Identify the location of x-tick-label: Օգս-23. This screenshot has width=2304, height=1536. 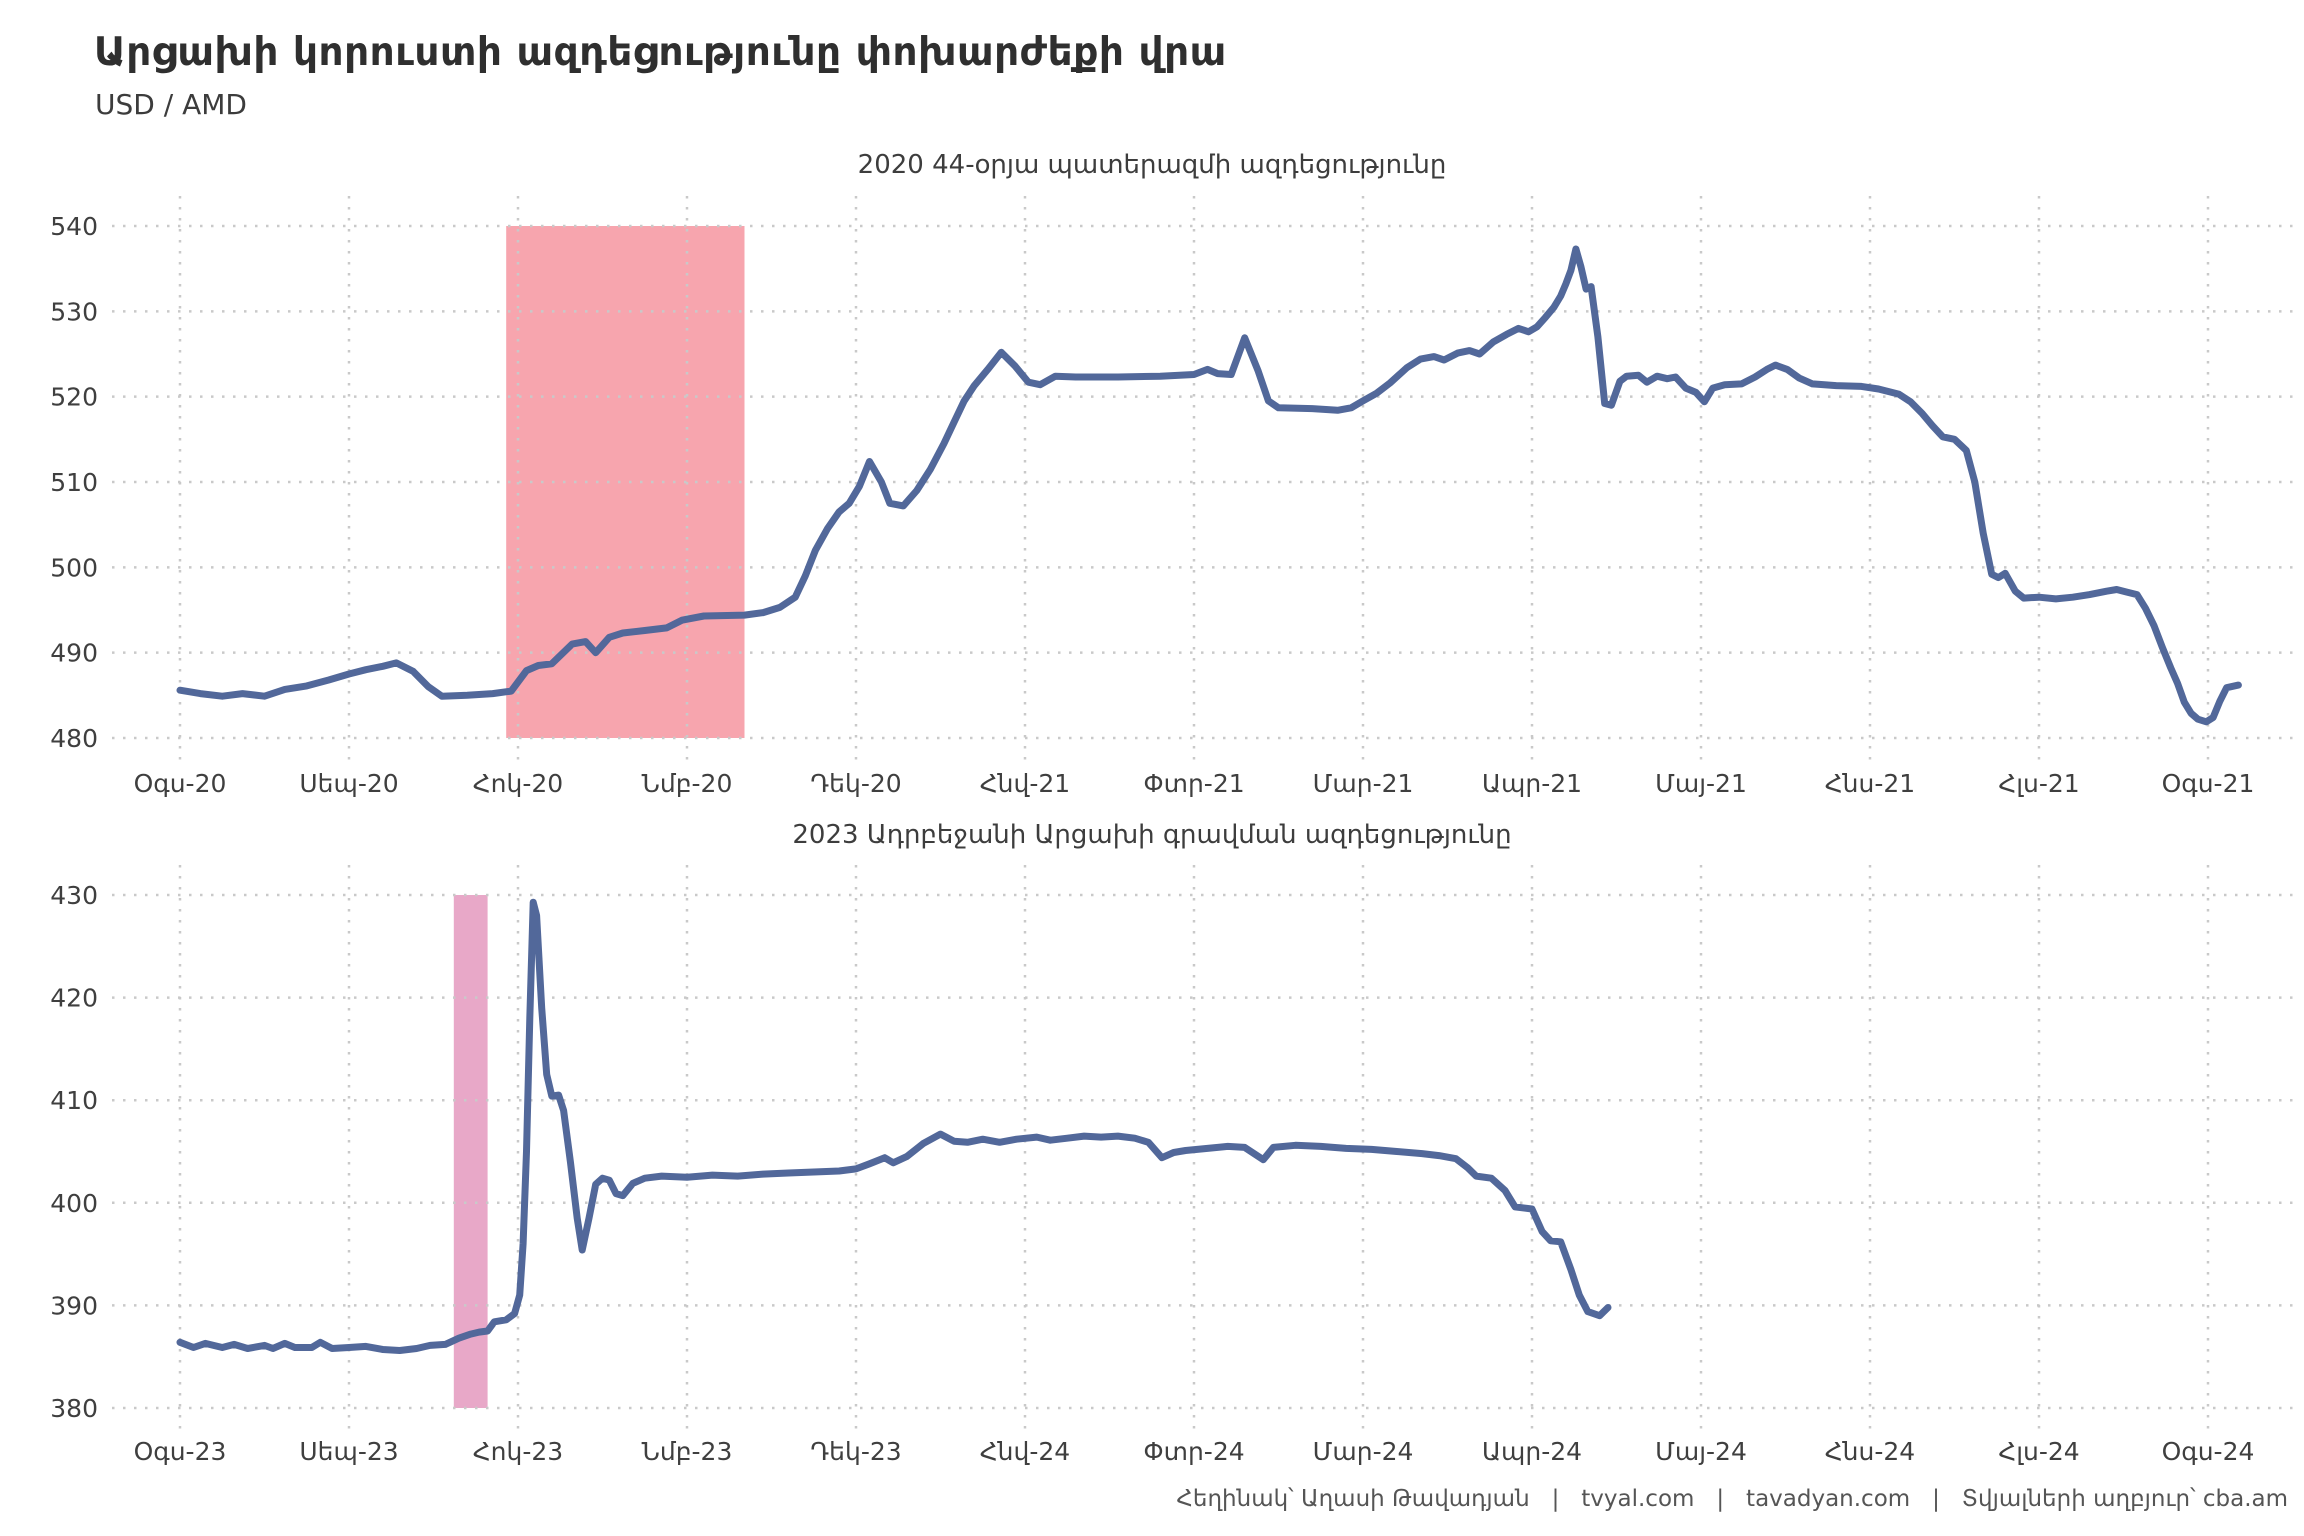
(180, 1451).